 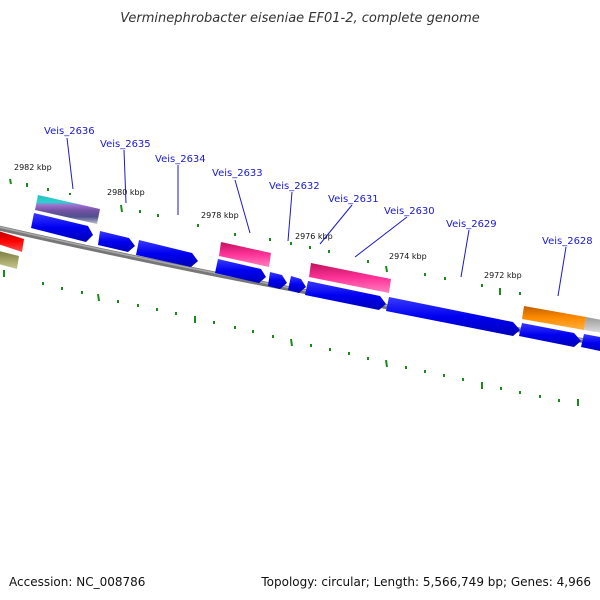 What do you see at coordinates (125, 144) in the screenshot?
I see `gene-label-veis-2635: Veis_2635` at bounding box center [125, 144].